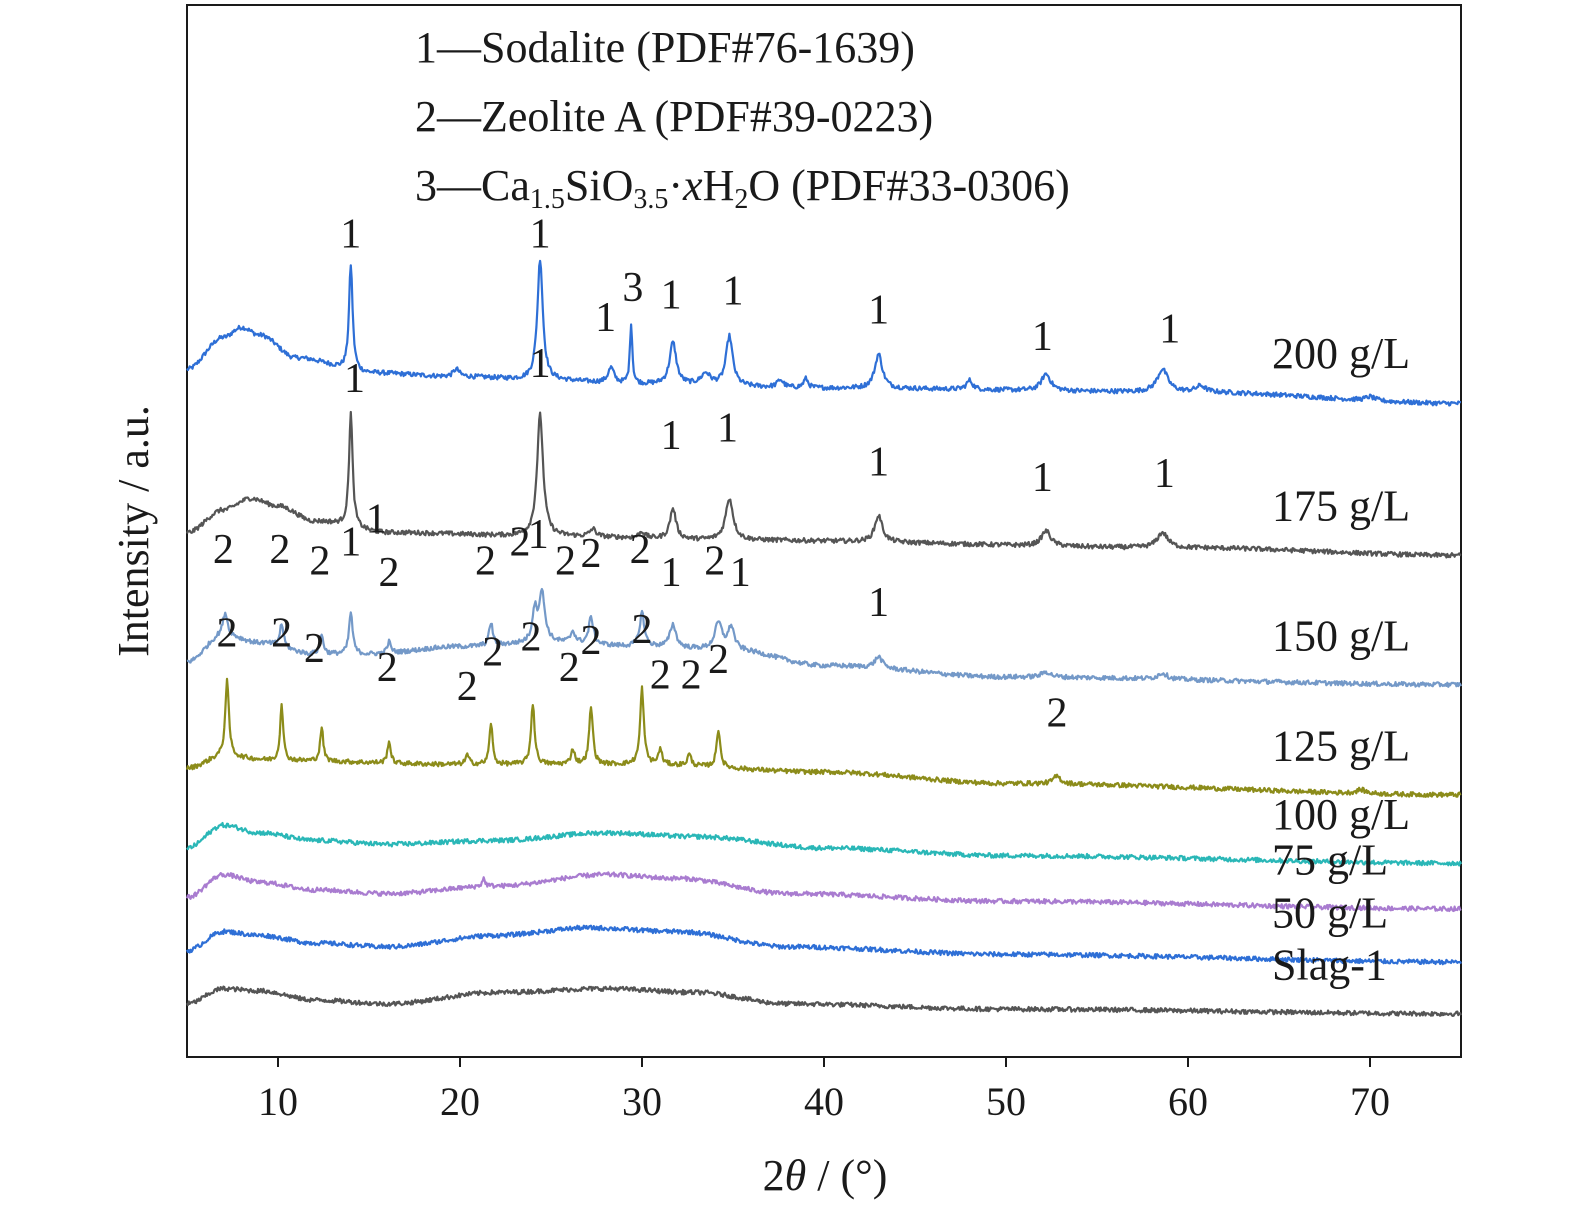 The image size is (1575, 1214). I want to click on x-axis-title: 2θ / (°), so click(825, 1175).